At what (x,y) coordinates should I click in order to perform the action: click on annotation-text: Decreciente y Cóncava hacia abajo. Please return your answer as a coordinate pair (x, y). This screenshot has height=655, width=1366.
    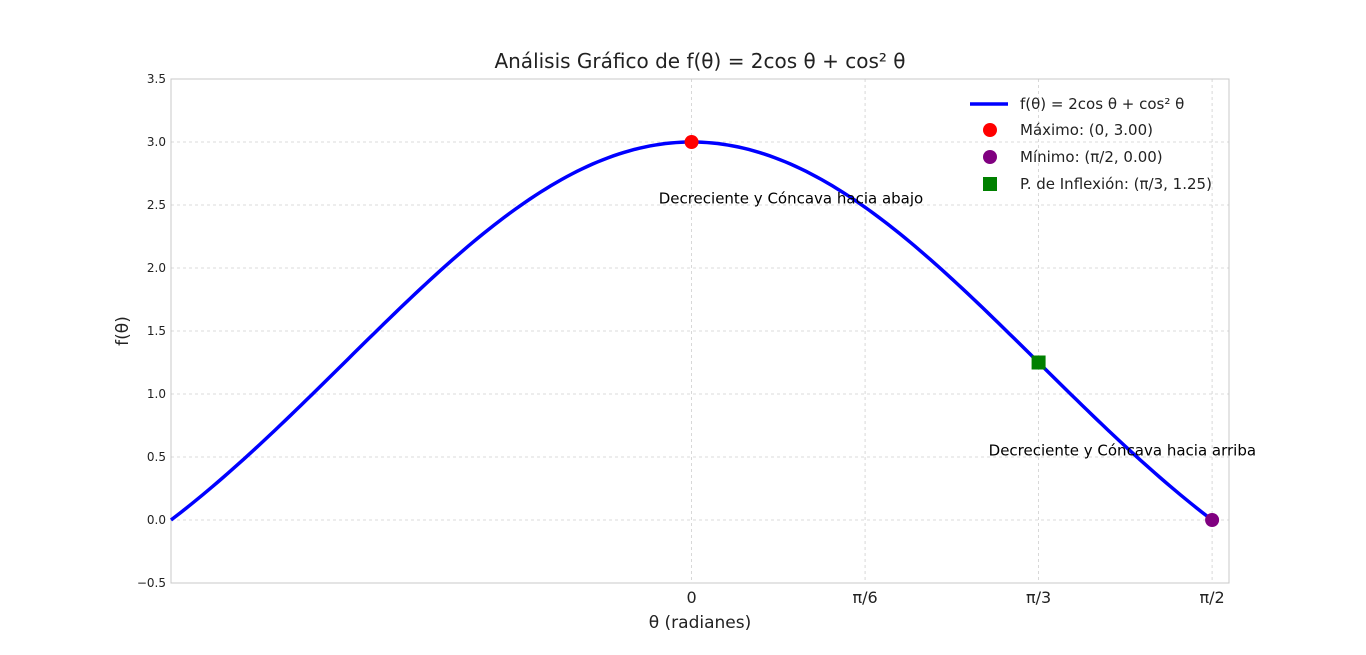
    Looking at the image, I should click on (791, 199).